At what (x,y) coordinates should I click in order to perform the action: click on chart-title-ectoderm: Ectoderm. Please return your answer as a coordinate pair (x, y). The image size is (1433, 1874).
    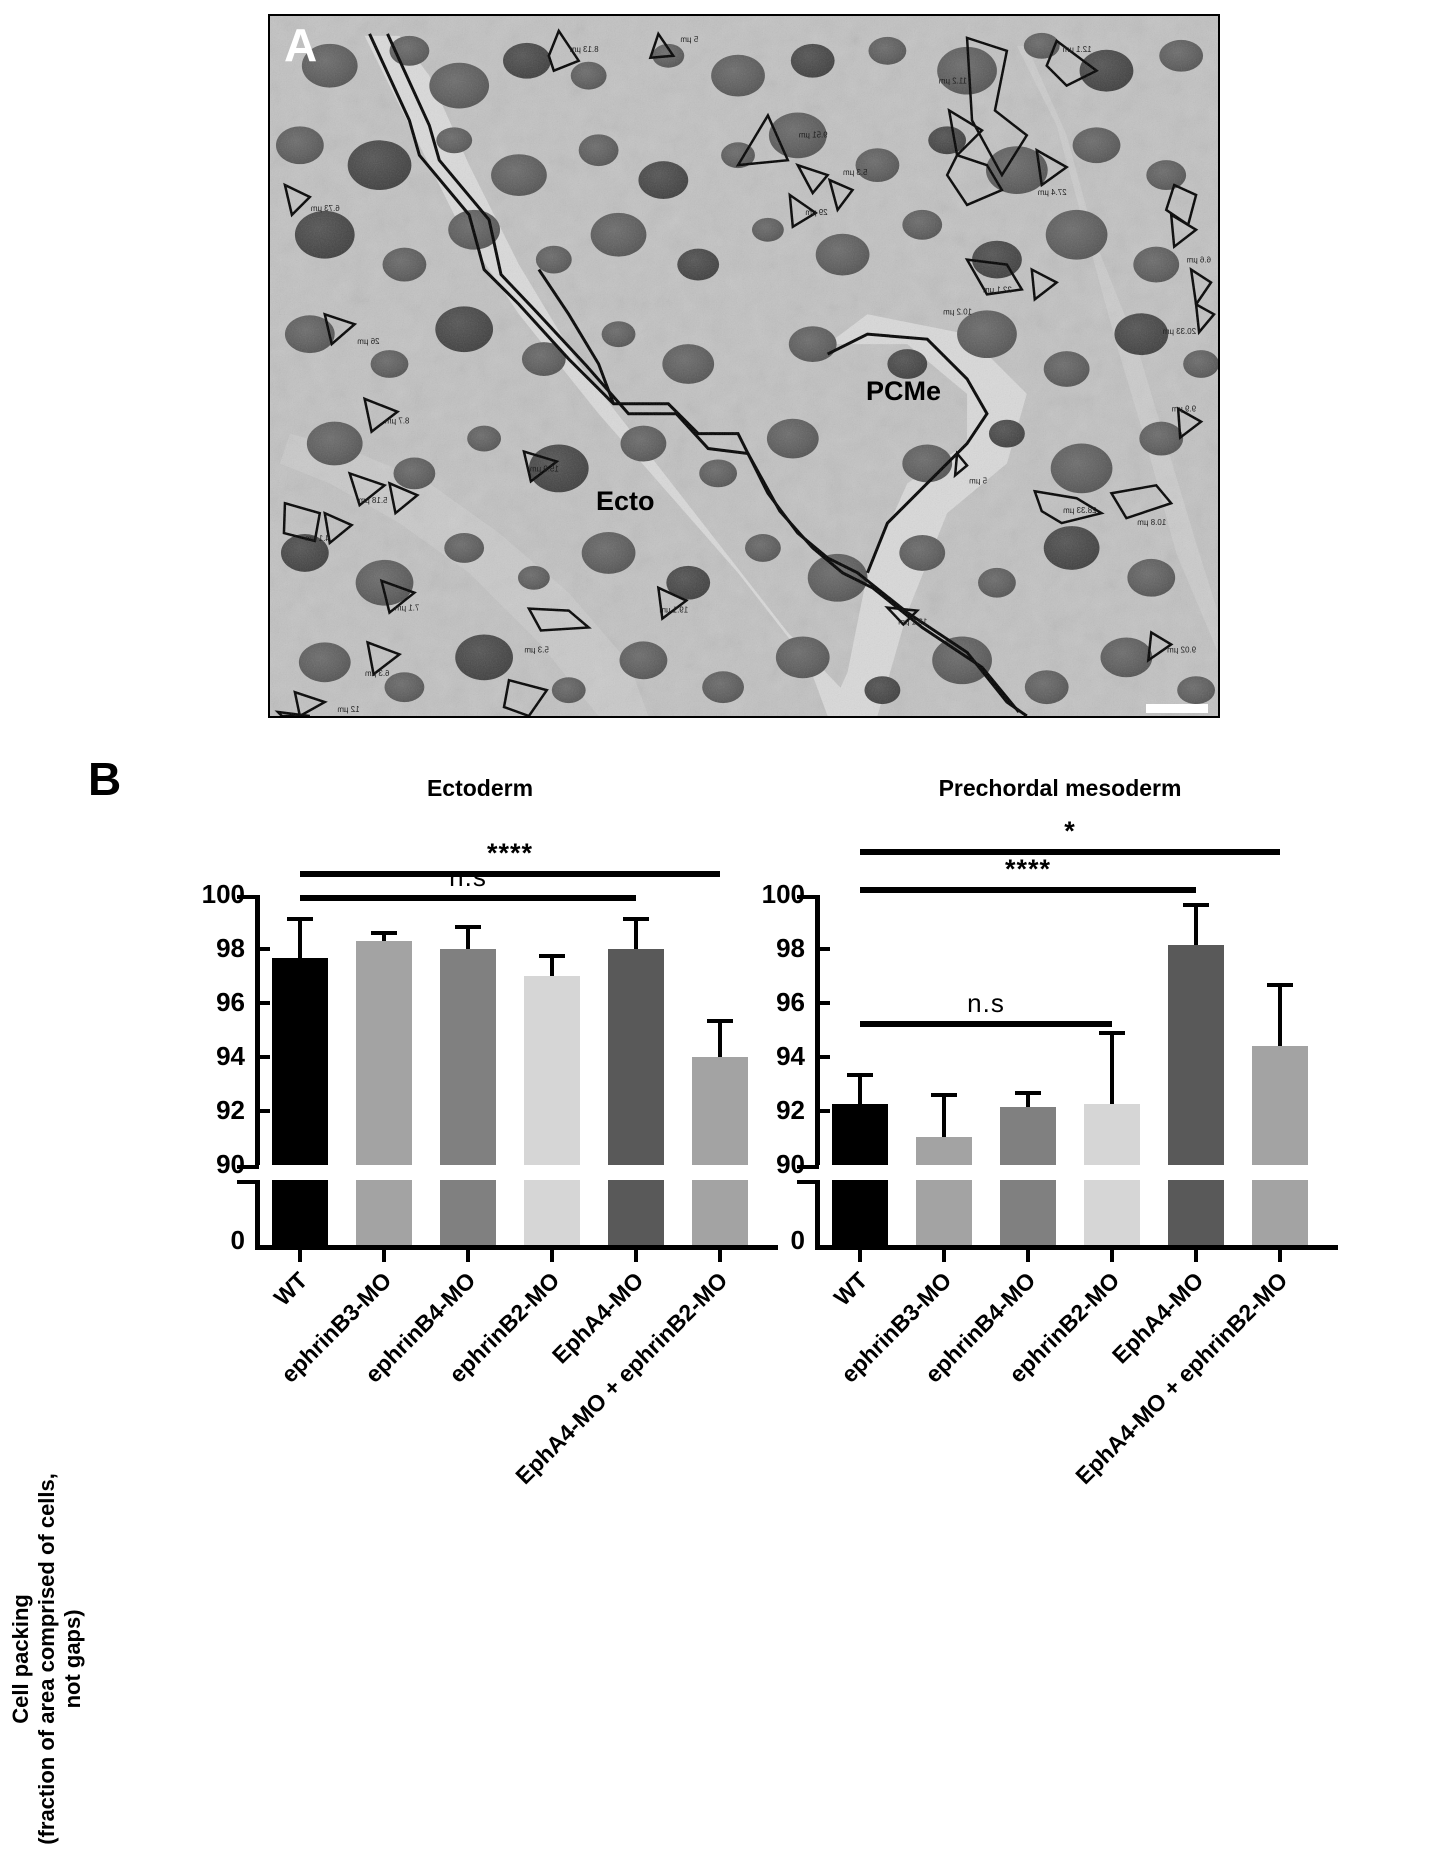
    Looking at the image, I should click on (480, 788).